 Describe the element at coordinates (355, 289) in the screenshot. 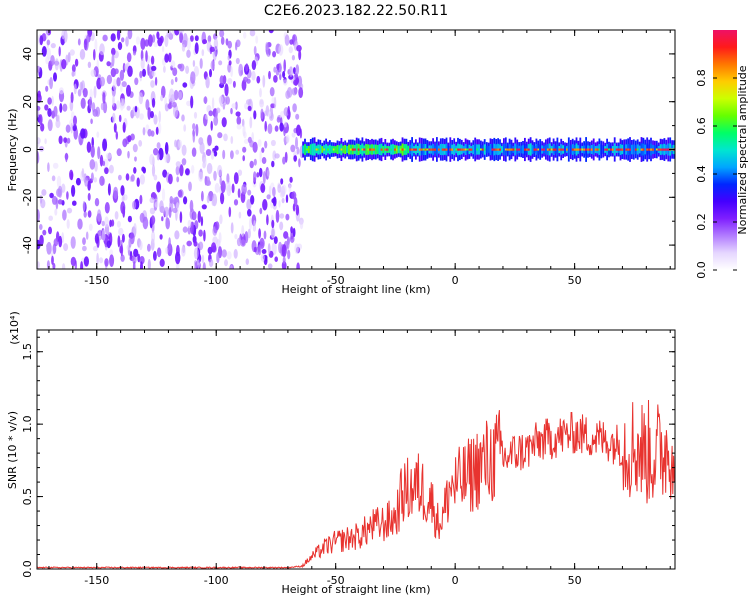

I see `spectrogram-x-label: Height of straight line (km)` at that location.